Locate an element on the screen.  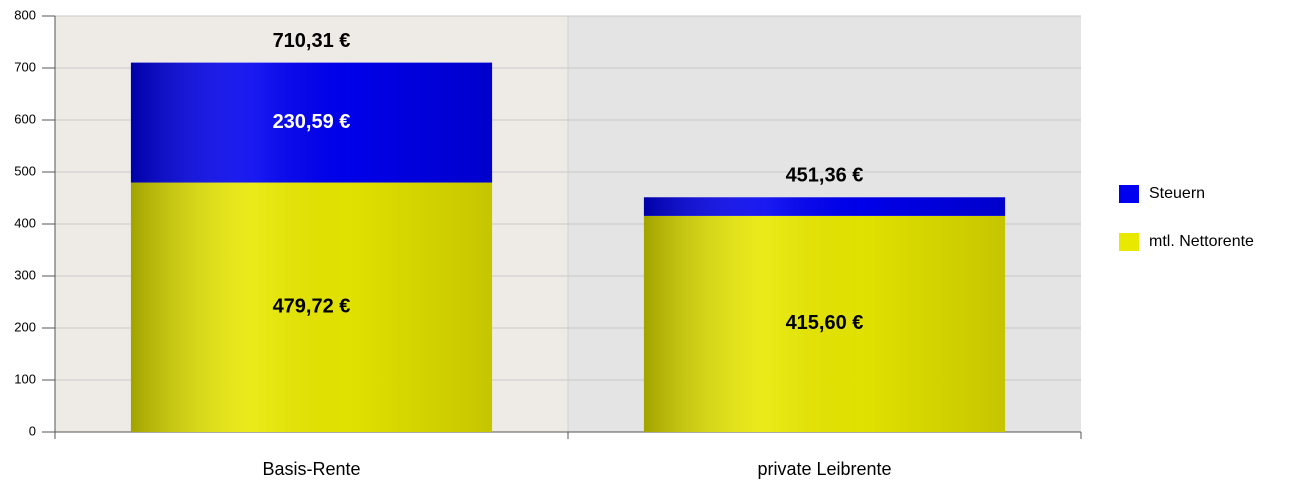
legend-label: mtl. Nettorente is located at coordinates (1201, 241).